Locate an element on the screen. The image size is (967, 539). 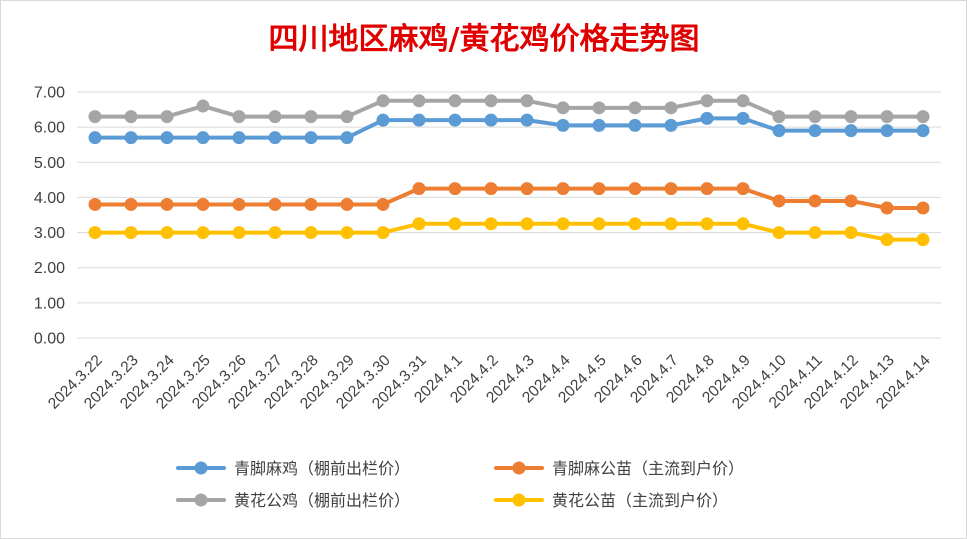
legend-item: 黄花公鸡（棚前出栏价） is located at coordinates (293, 500).